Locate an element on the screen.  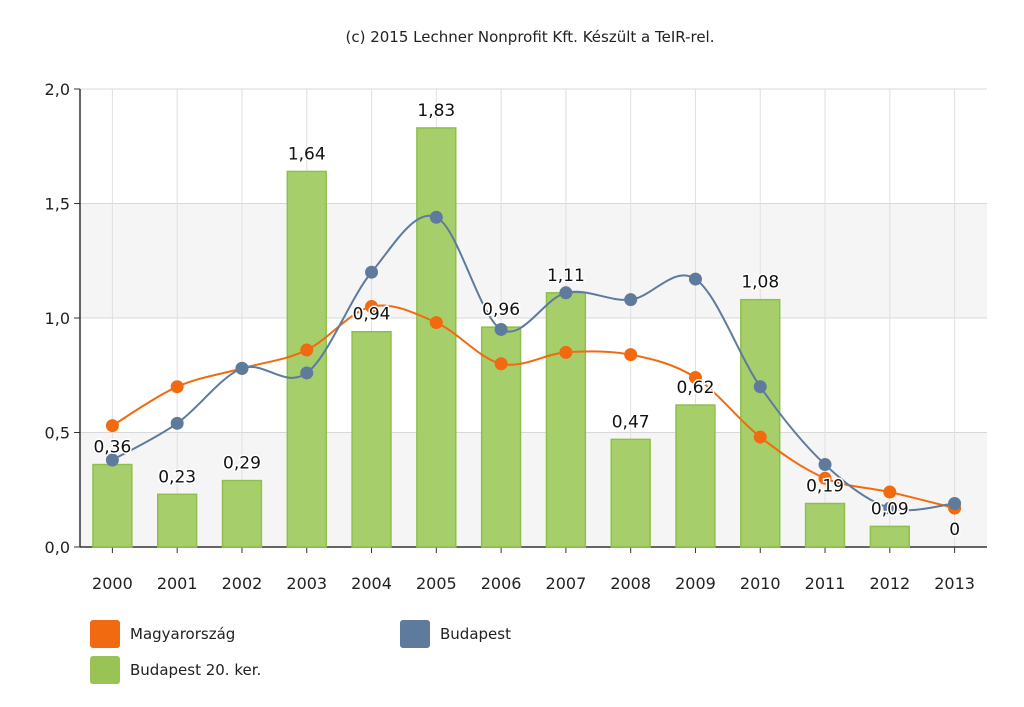
legend-item-magyarorszag: Magyarország is located at coordinates (162, 634).